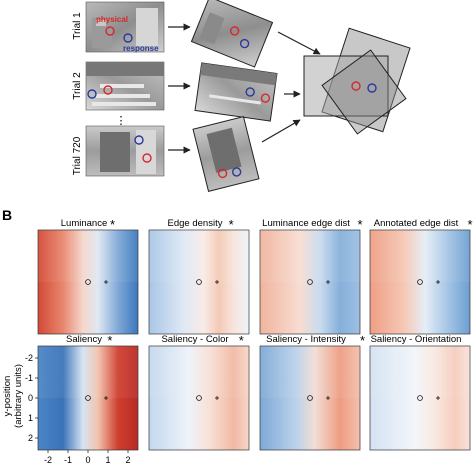 The image size is (474, 474). I want to click on trial-2-image, so click(125, 86).